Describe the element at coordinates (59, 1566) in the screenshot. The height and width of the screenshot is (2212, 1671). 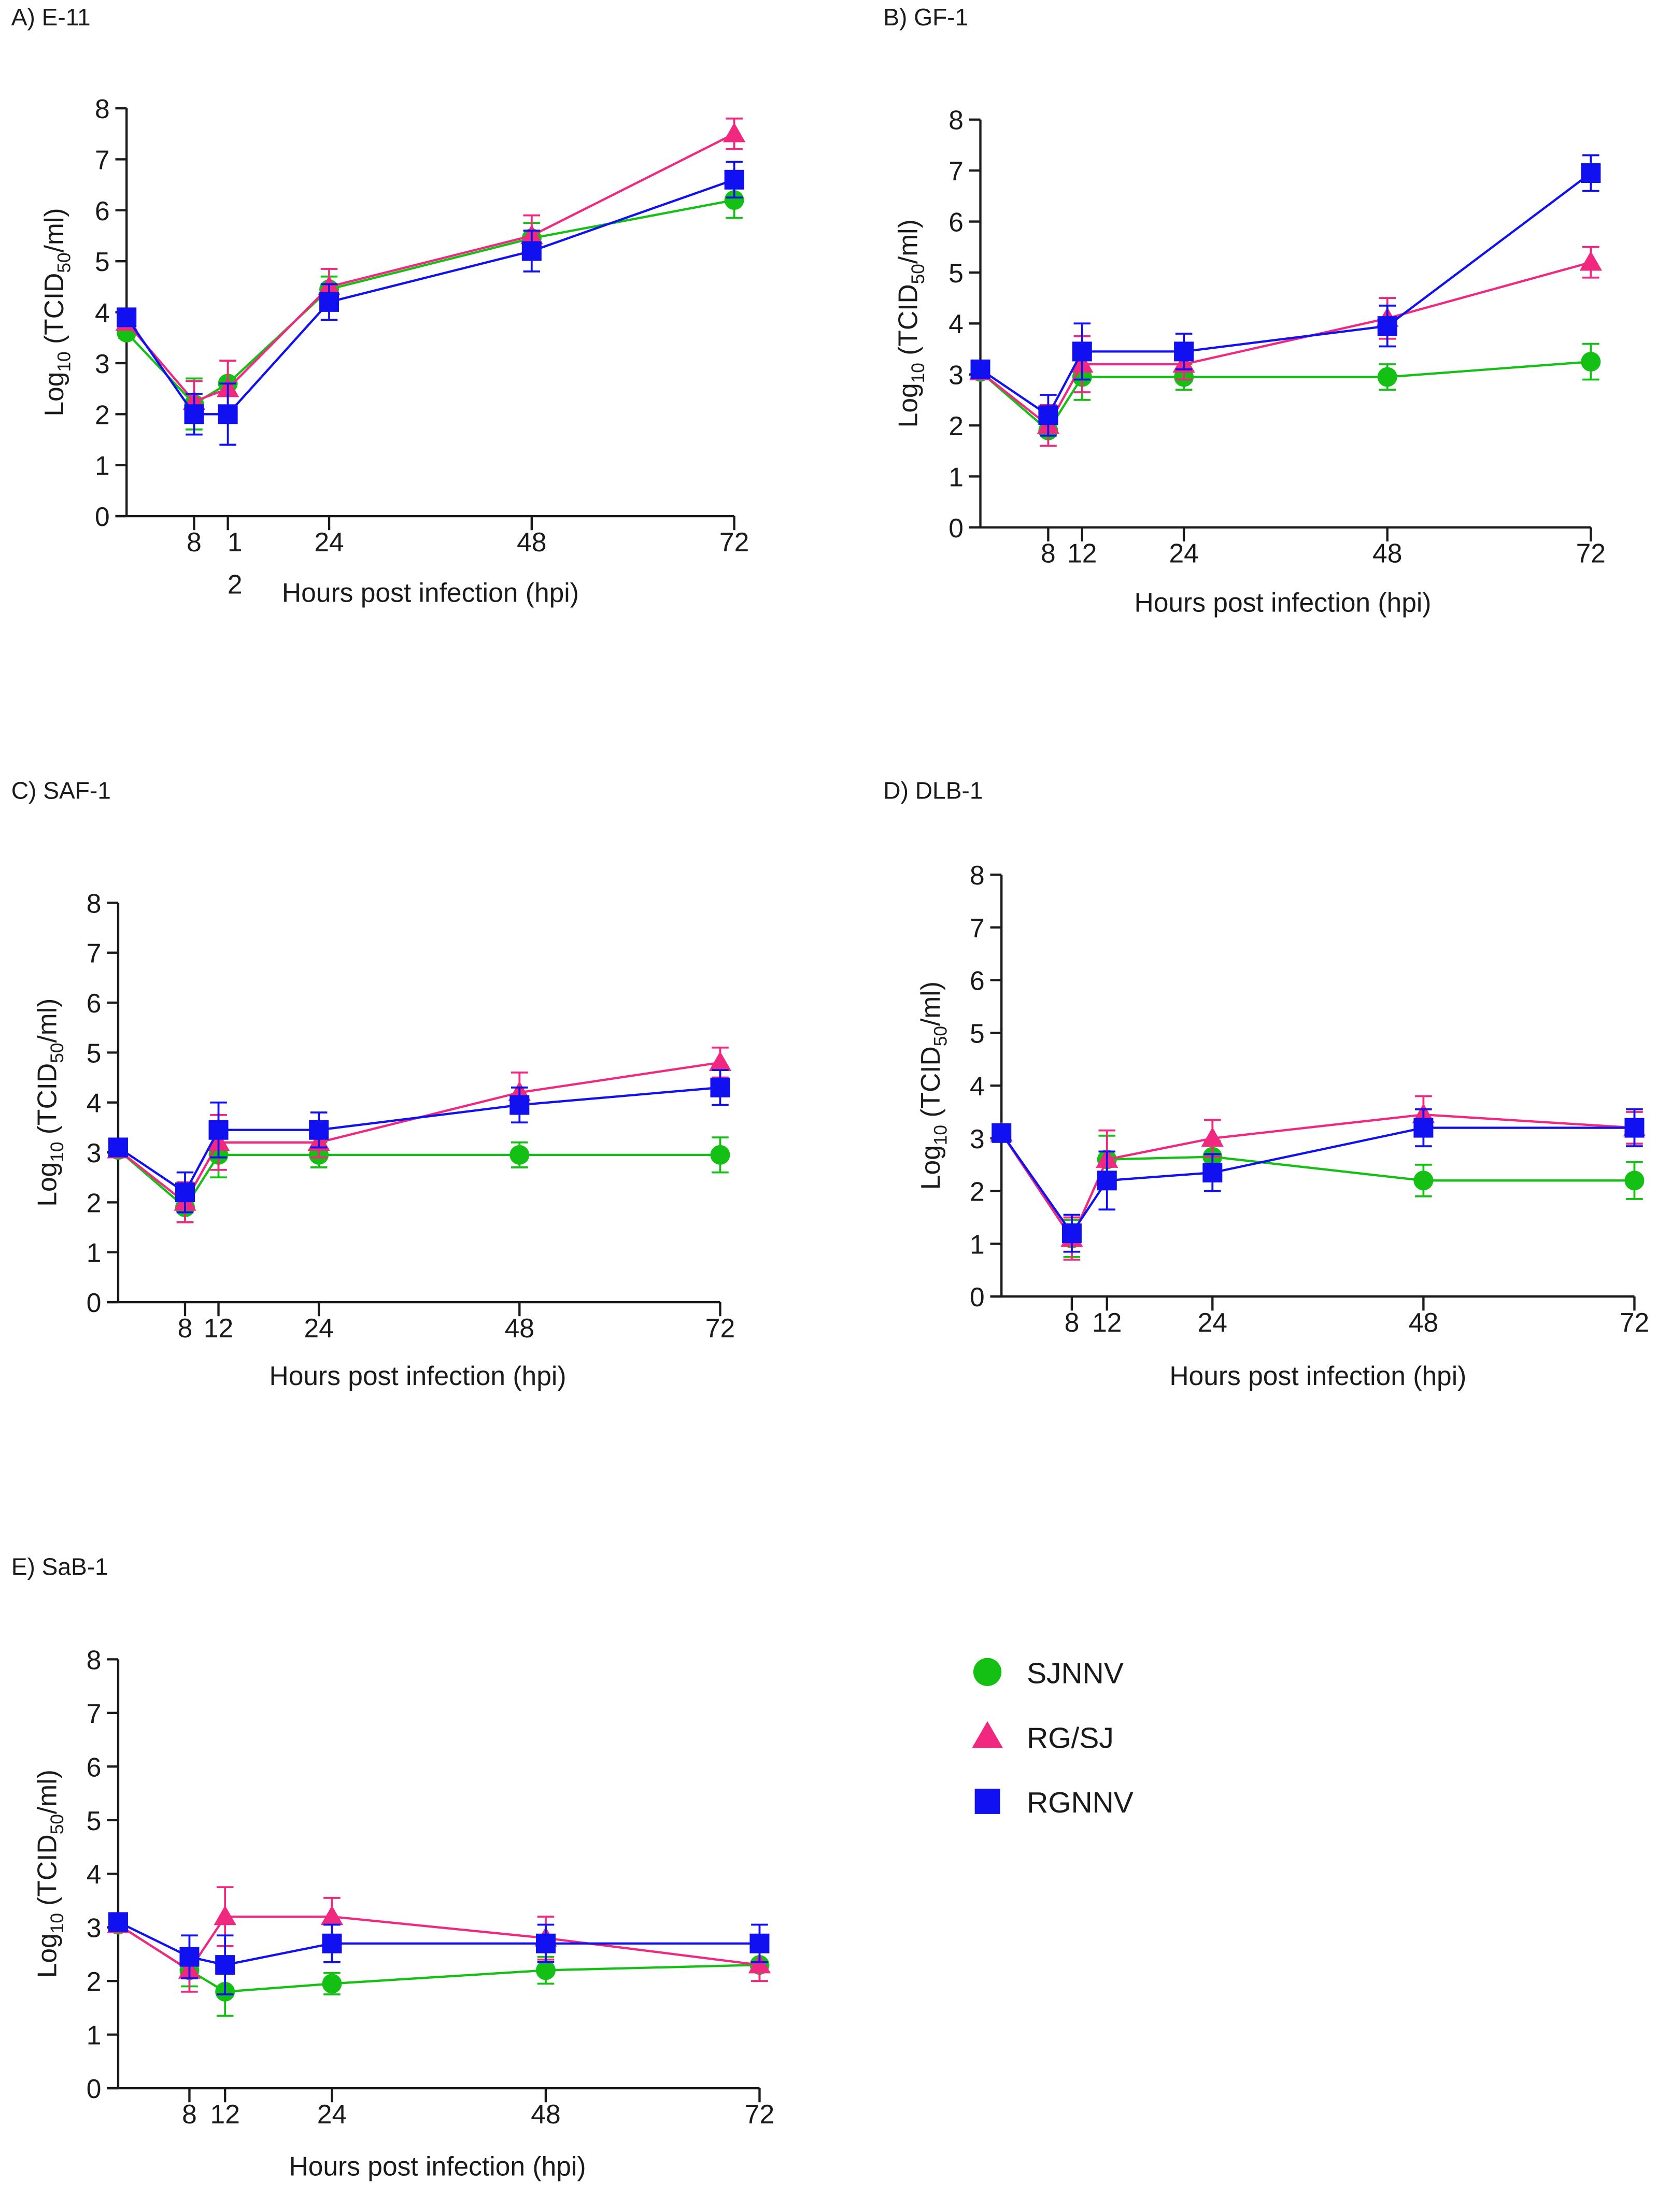
I see `panel-title: E) SaB-1` at that location.